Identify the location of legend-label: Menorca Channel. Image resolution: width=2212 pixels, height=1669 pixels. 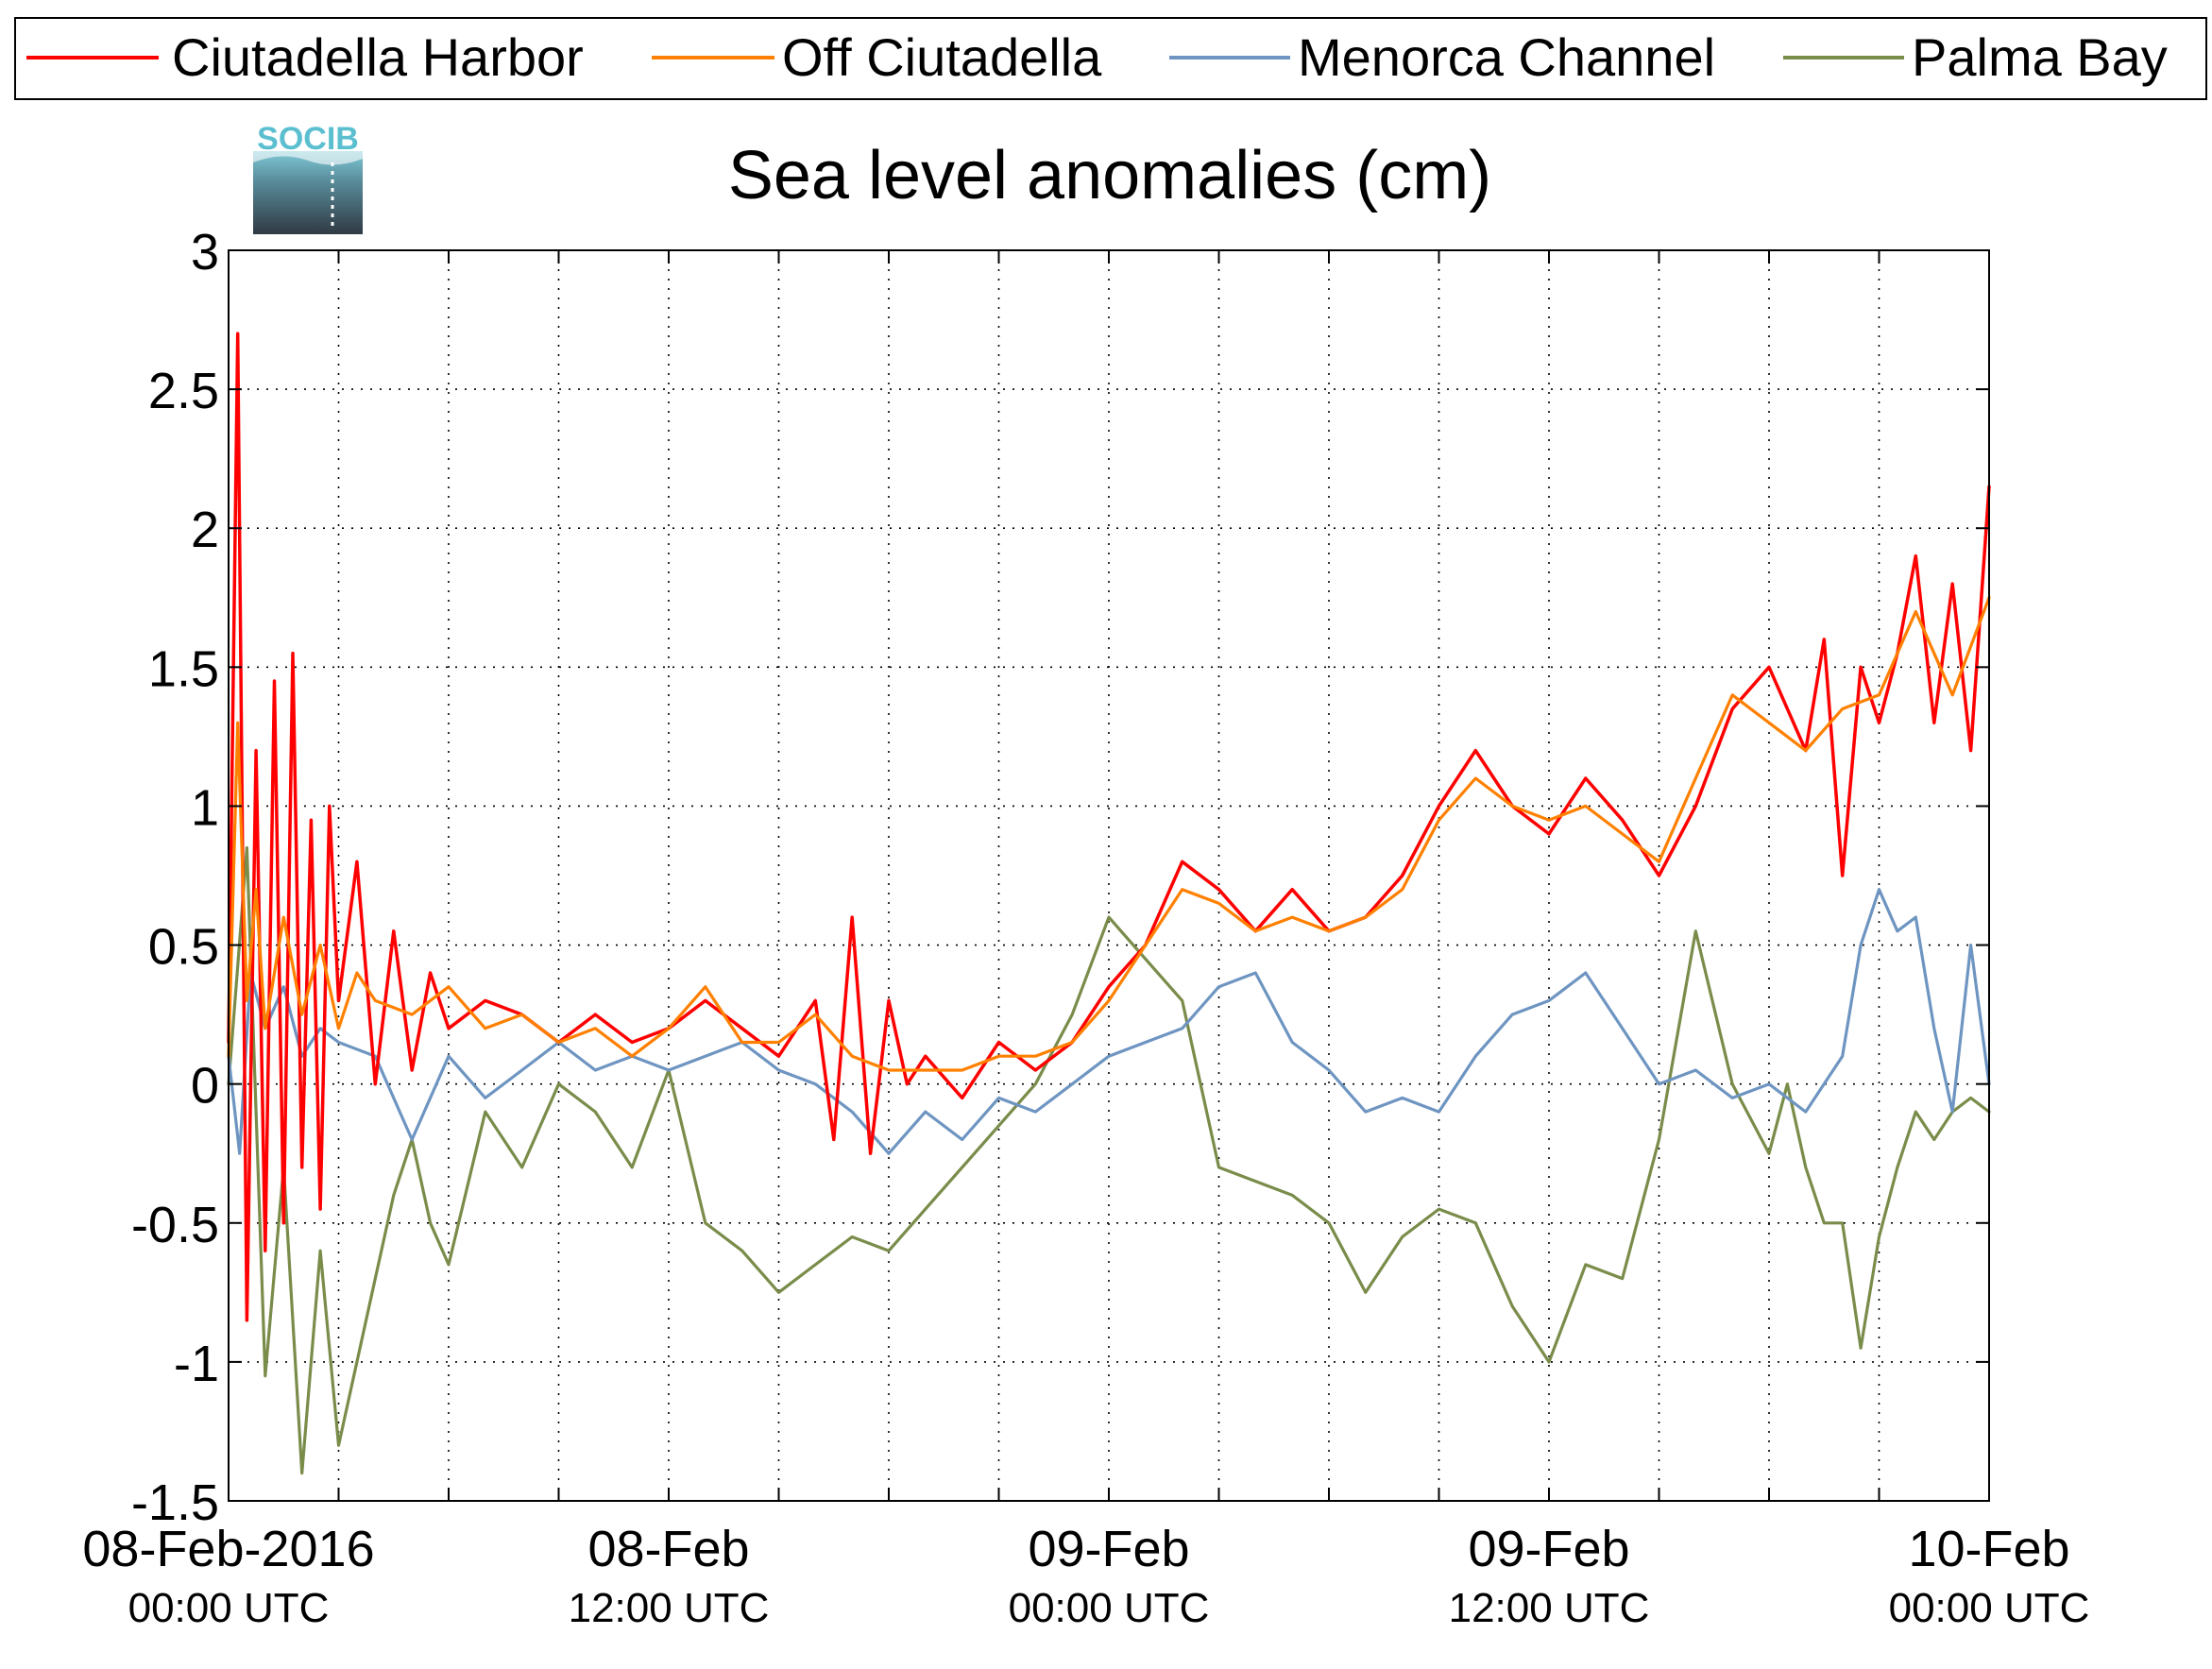
(1506, 57).